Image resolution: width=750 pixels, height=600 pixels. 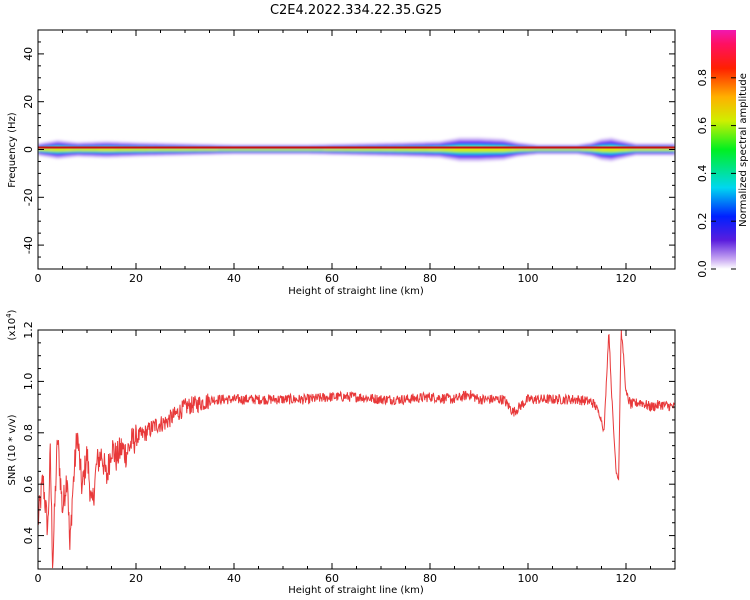 I want to click on snr-xlabel: Height of straight line (km), so click(x=356, y=590).